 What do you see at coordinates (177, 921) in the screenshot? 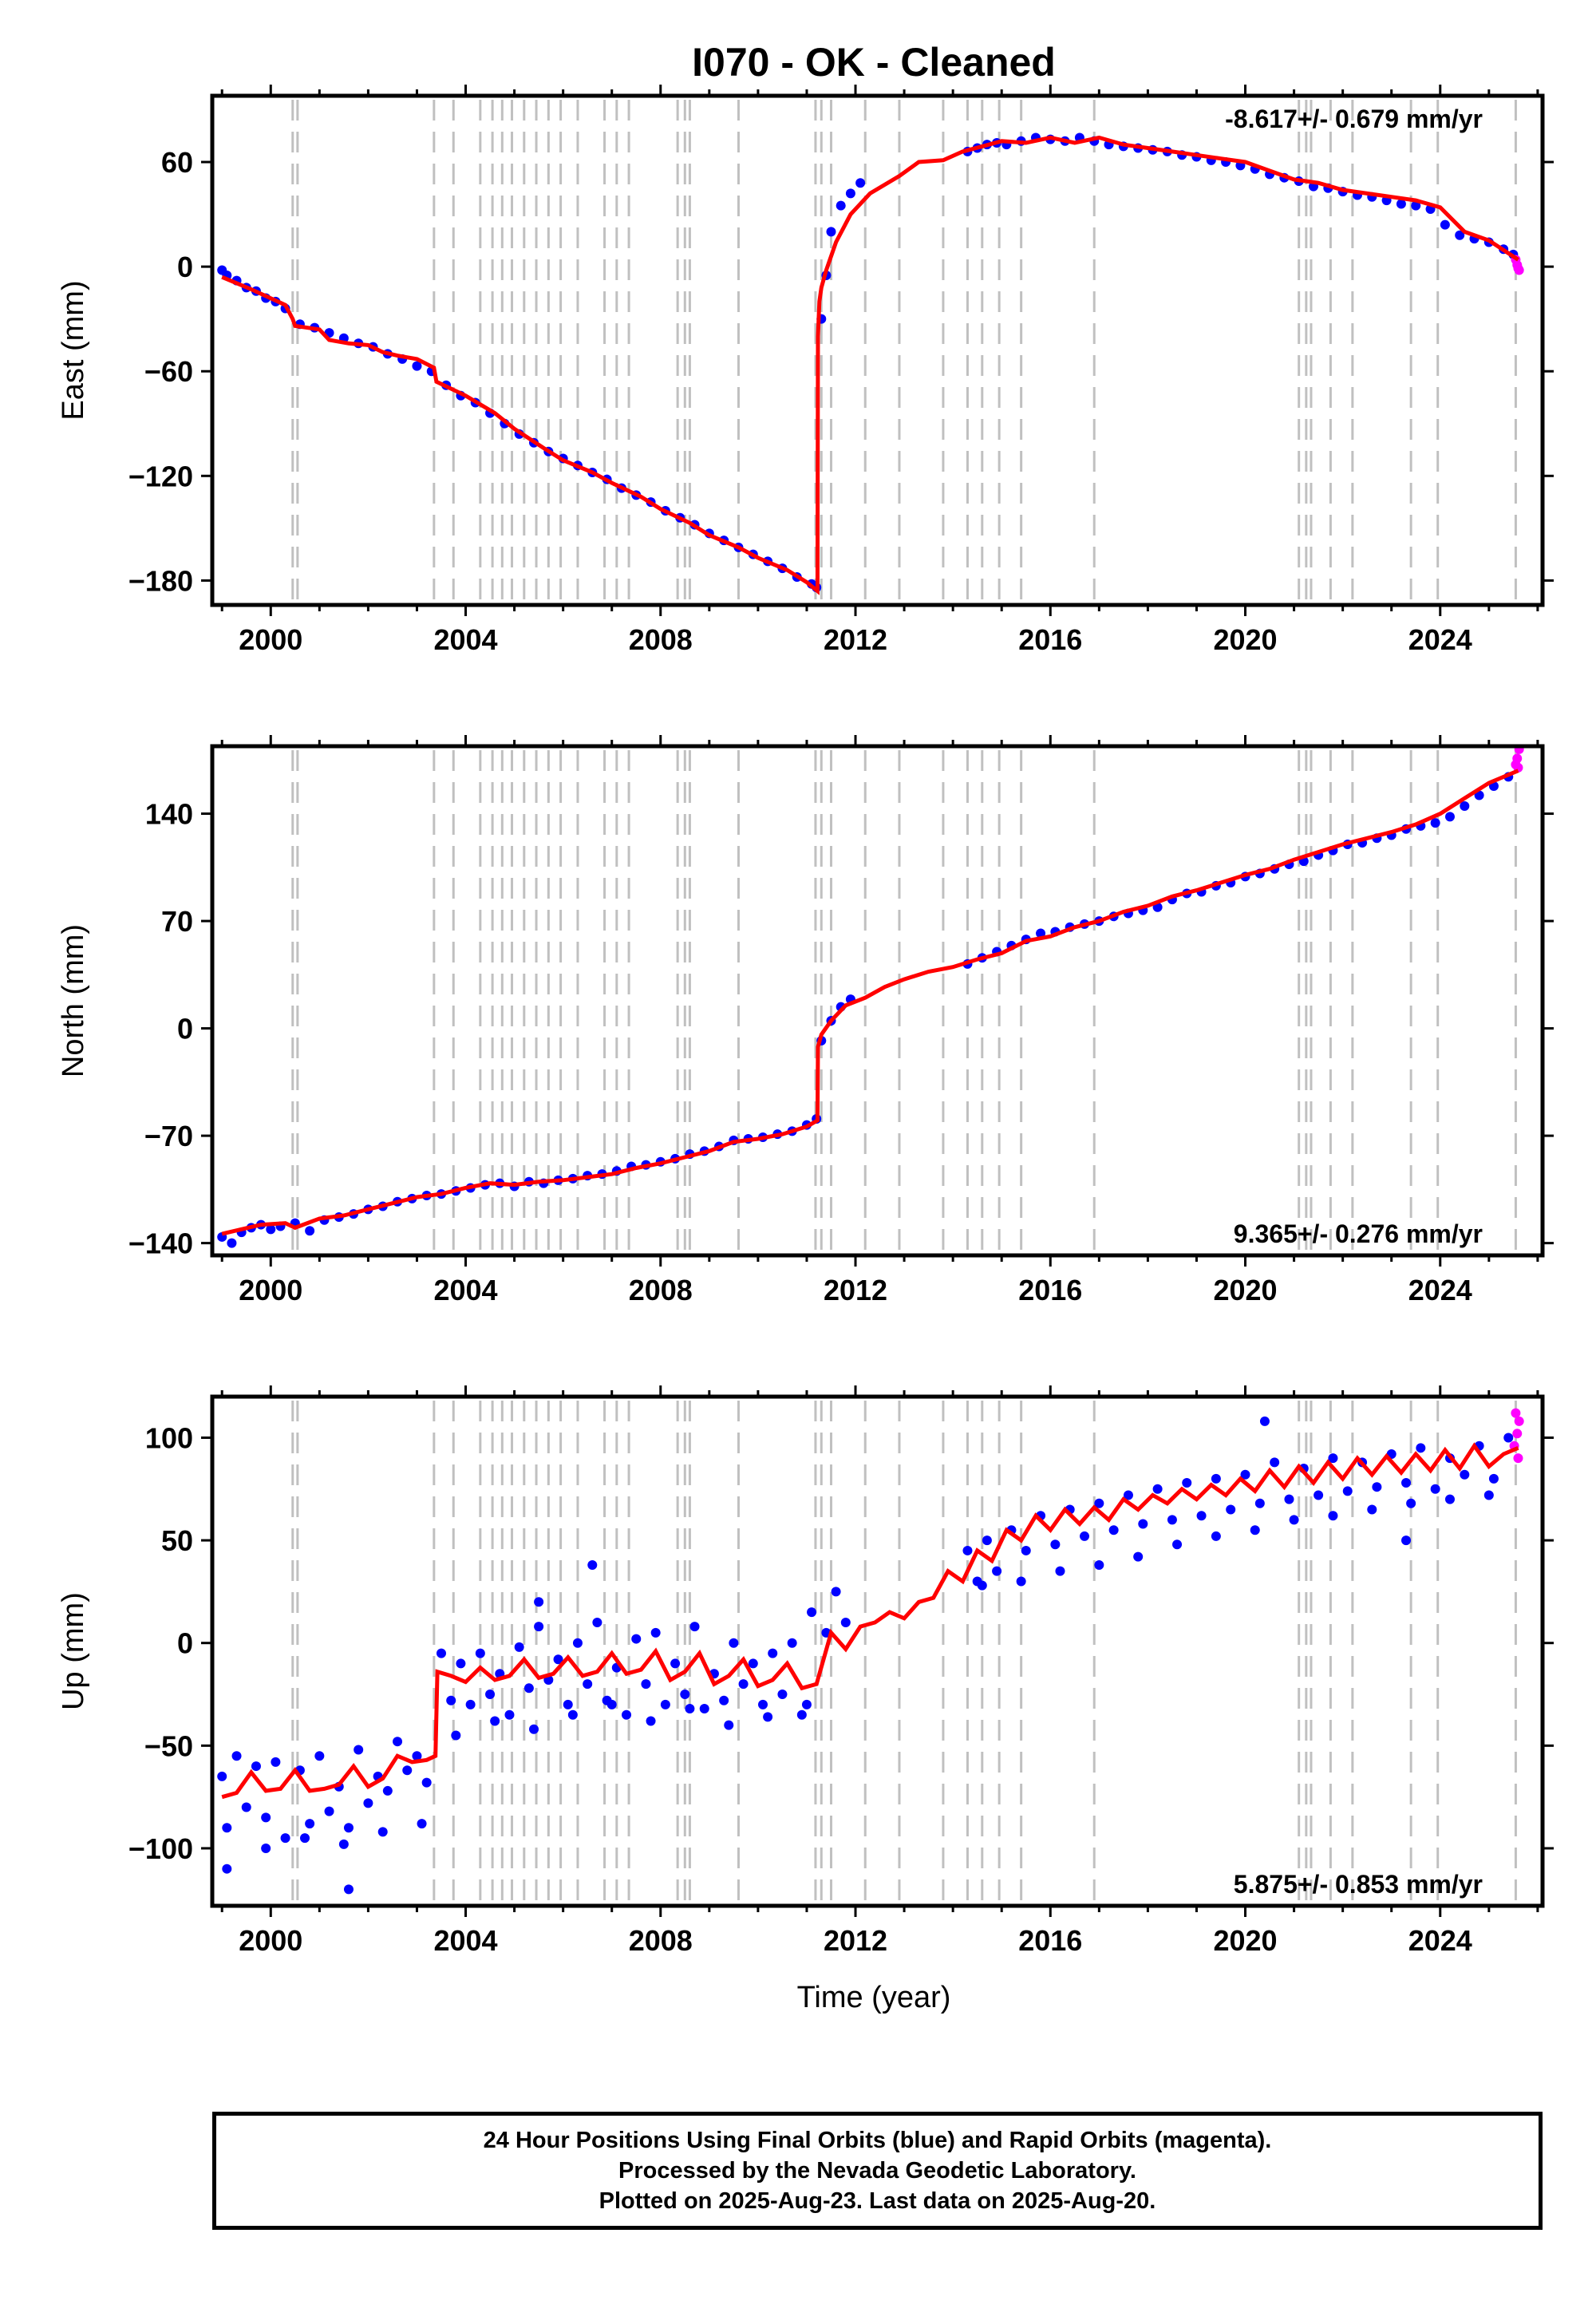
I see `y-tick-label: 70` at bounding box center [177, 921].